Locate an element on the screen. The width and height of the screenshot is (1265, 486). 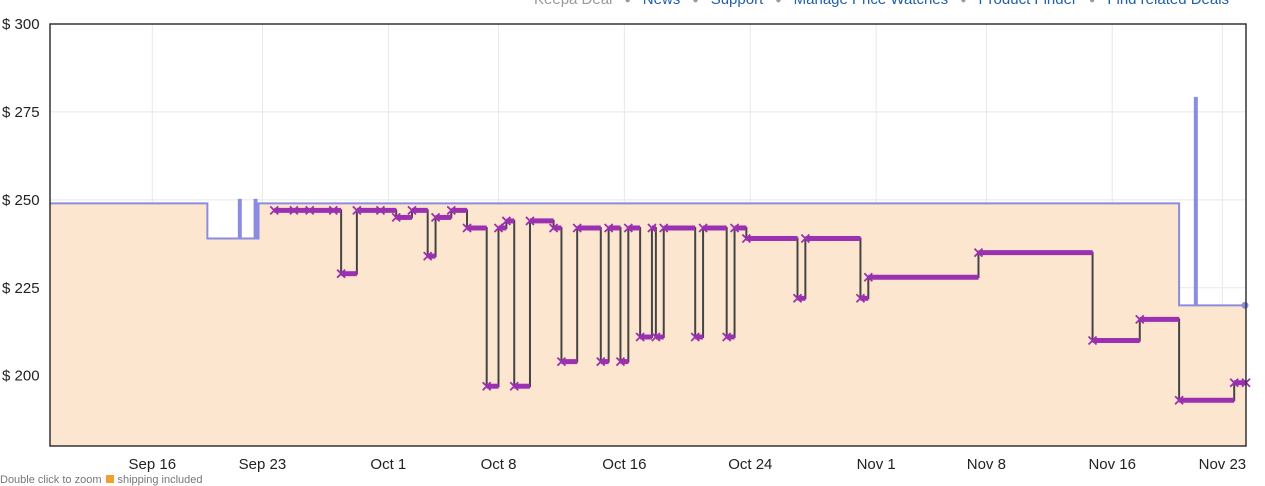
y-tick-label: $ 300 is located at coordinates (21, 24).